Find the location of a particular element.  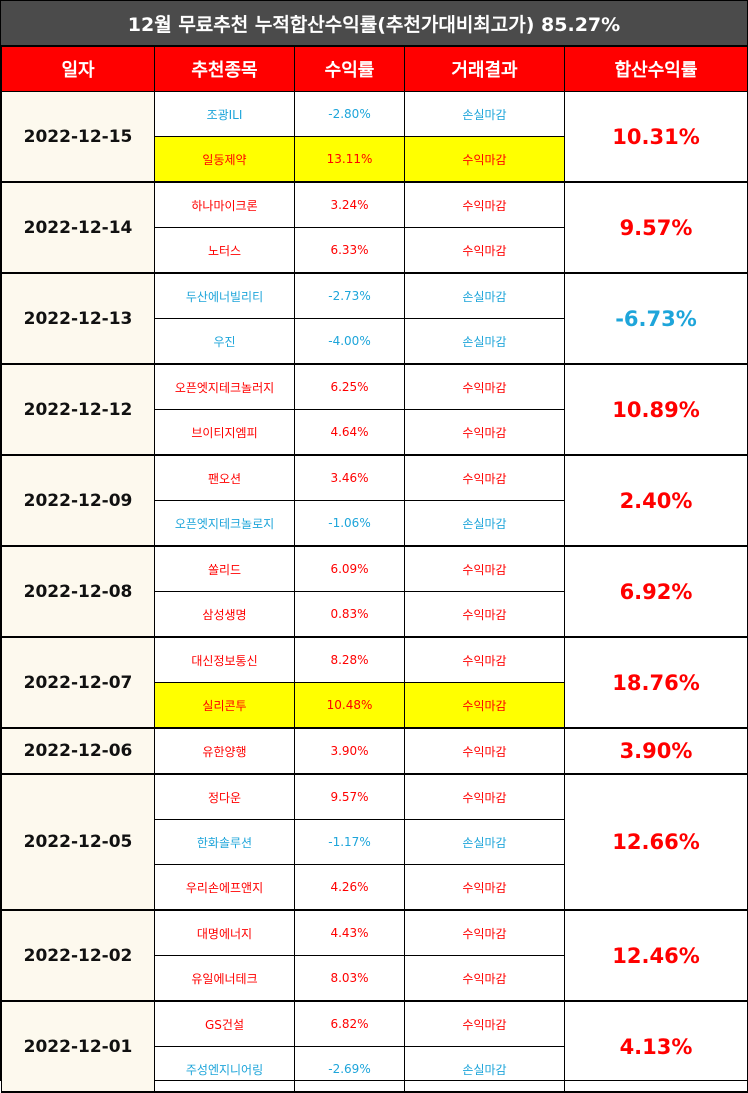

return: 6.09% is located at coordinates (349, 568).